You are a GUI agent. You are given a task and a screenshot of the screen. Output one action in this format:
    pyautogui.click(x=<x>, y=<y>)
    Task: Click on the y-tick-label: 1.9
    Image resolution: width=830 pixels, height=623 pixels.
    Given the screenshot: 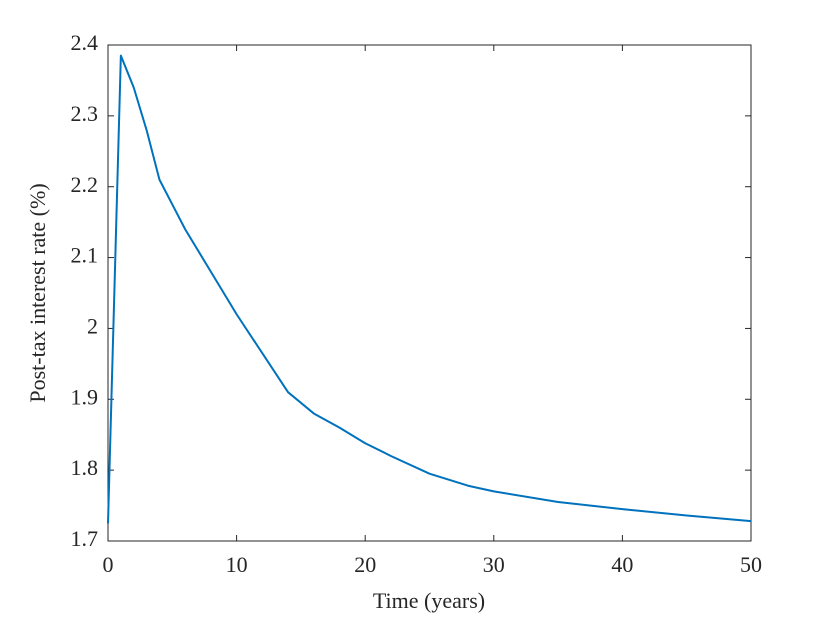 What is the action you would take?
    pyautogui.click(x=85, y=396)
    